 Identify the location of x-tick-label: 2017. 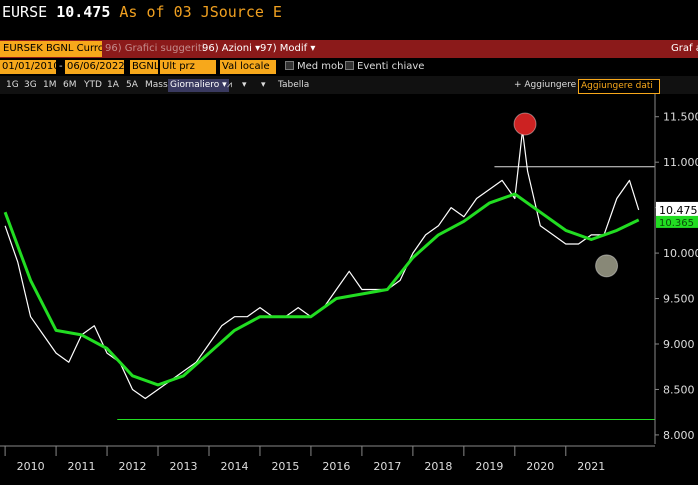
(387, 466).